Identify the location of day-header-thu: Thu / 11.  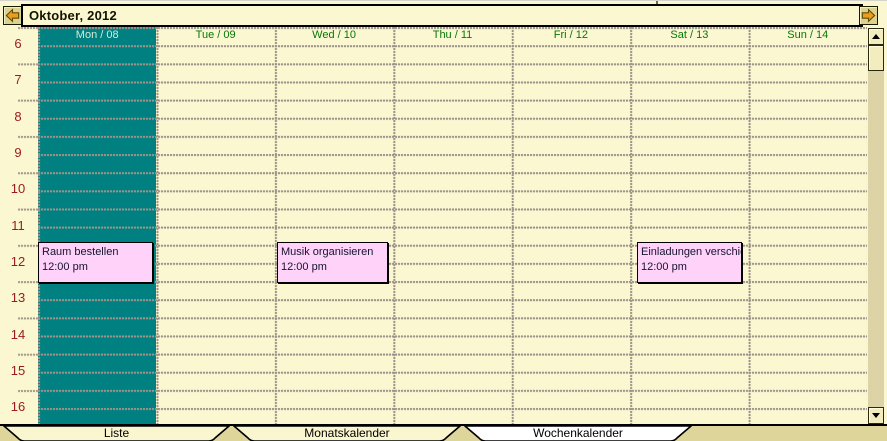
(452, 35).